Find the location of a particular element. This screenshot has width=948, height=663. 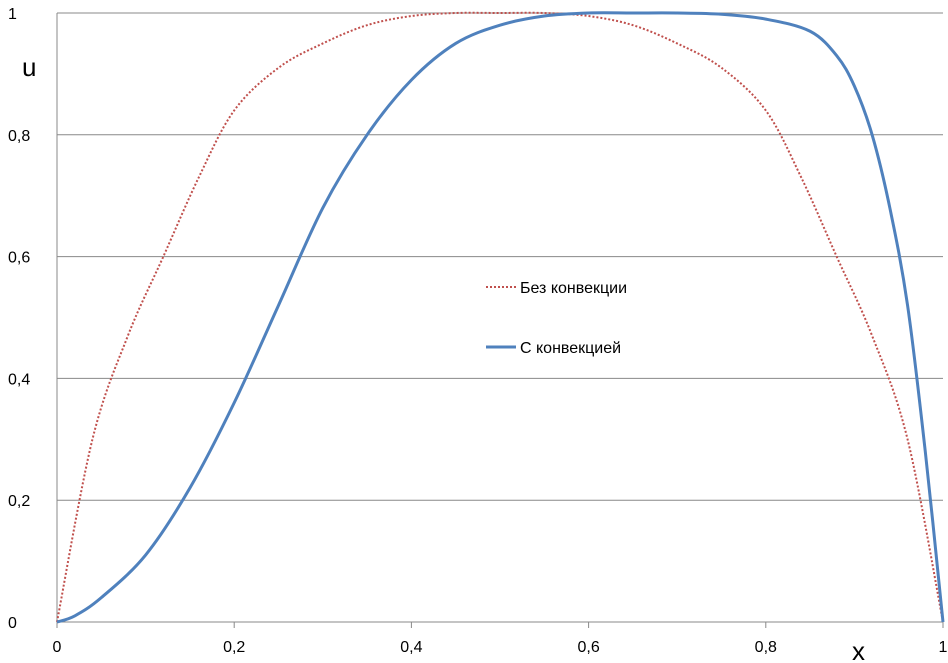

y-tick-label: 1 is located at coordinates (12, 14).